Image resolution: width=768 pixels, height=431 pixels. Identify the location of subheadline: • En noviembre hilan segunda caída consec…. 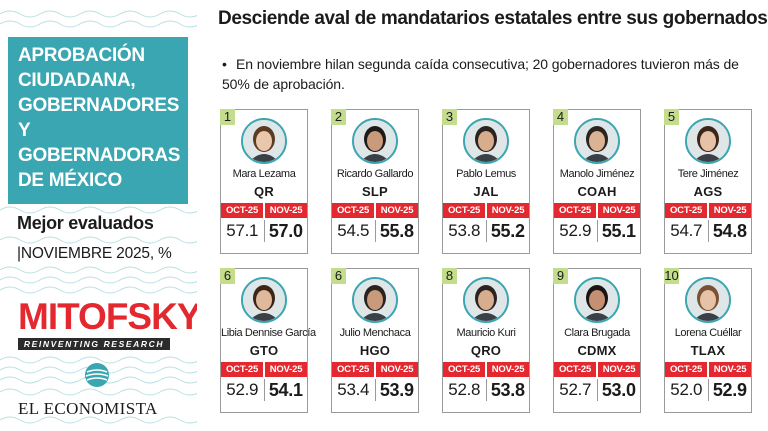
(482, 74).